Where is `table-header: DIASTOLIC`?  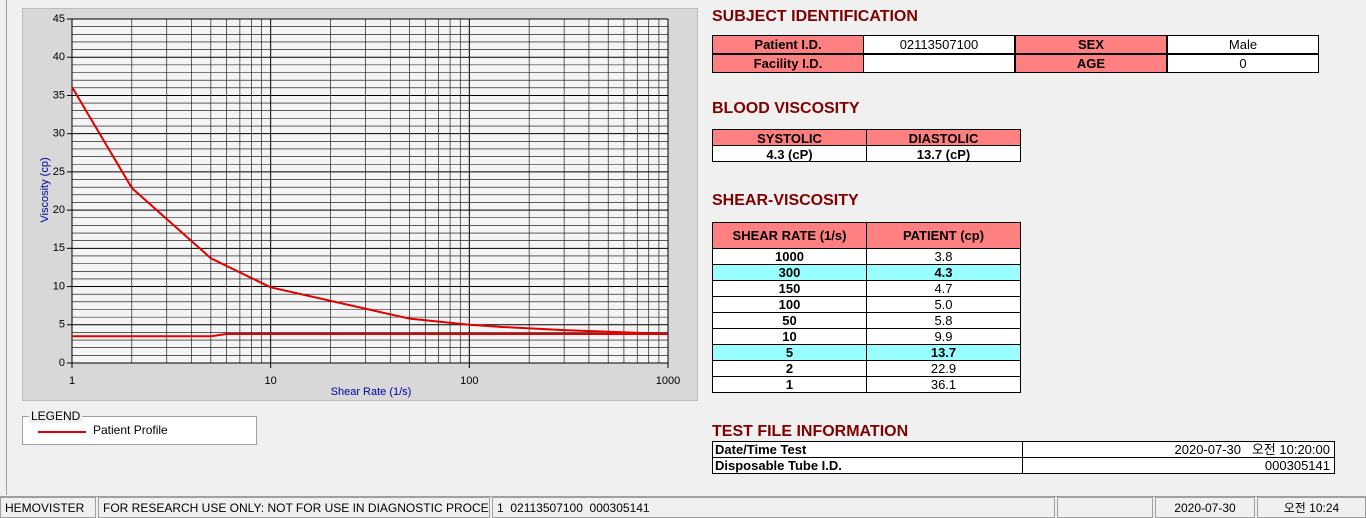 table-header: DIASTOLIC is located at coordinates (943, 137).